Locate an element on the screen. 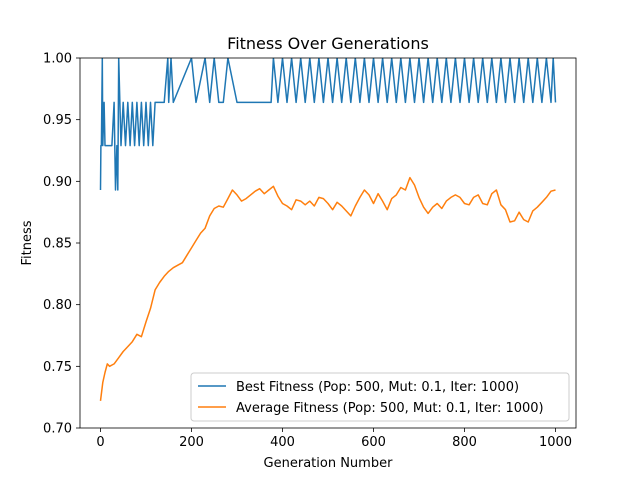  y-axis: 0.70 0.75 0.80 0.85 0.90 0.95 1.00 is located at coordinates (61, 244).